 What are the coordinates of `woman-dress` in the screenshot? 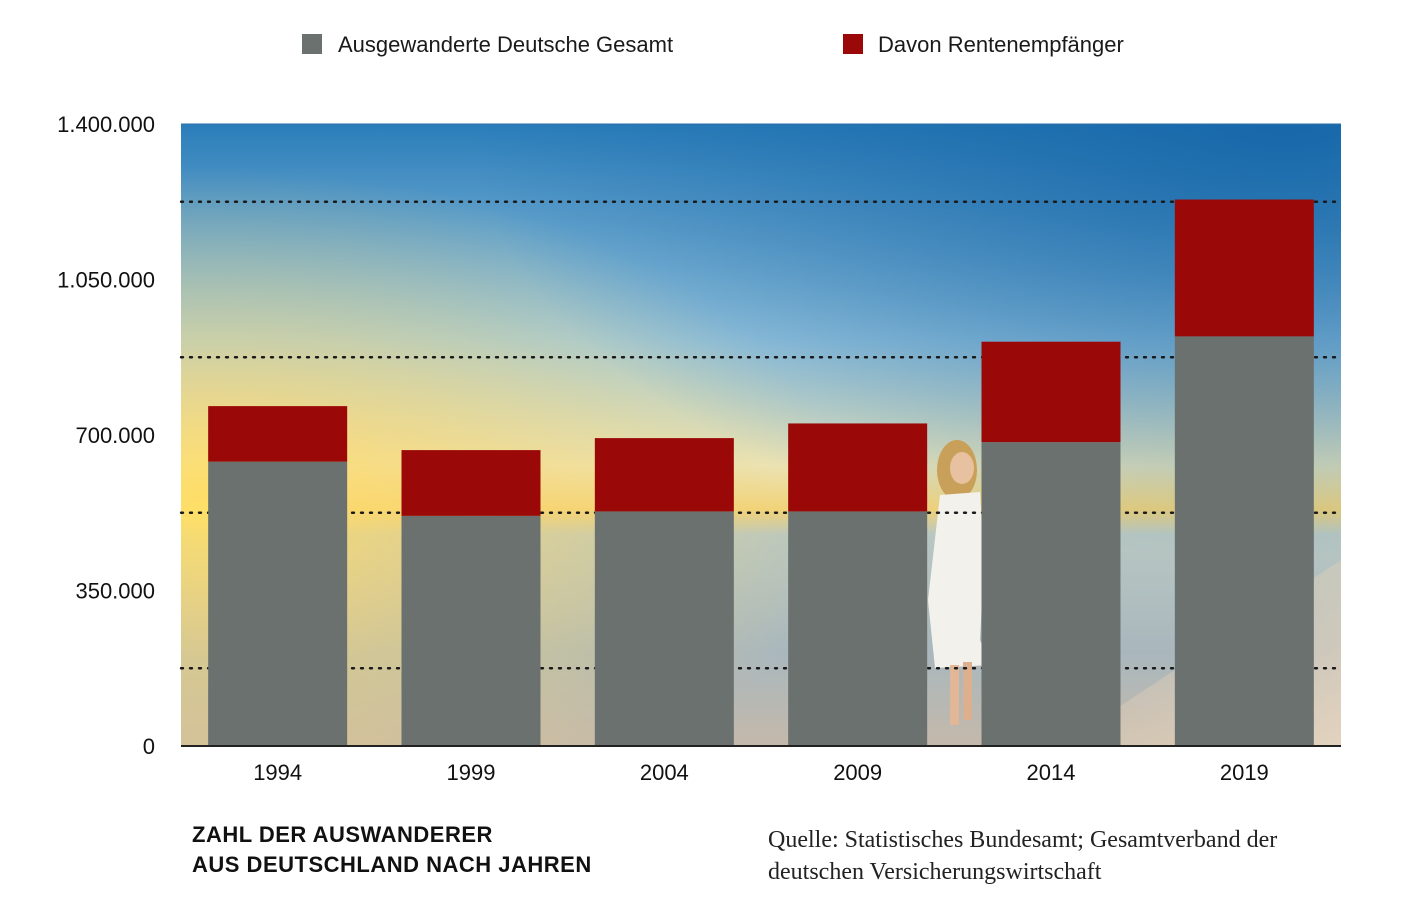 It's located at (959, 580).